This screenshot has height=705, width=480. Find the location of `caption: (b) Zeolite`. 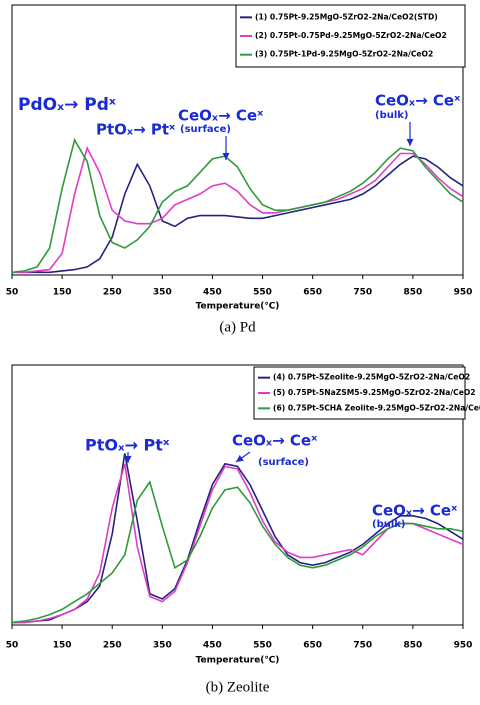

caption: (b) Zeolite is located at coordinates (238, 687).